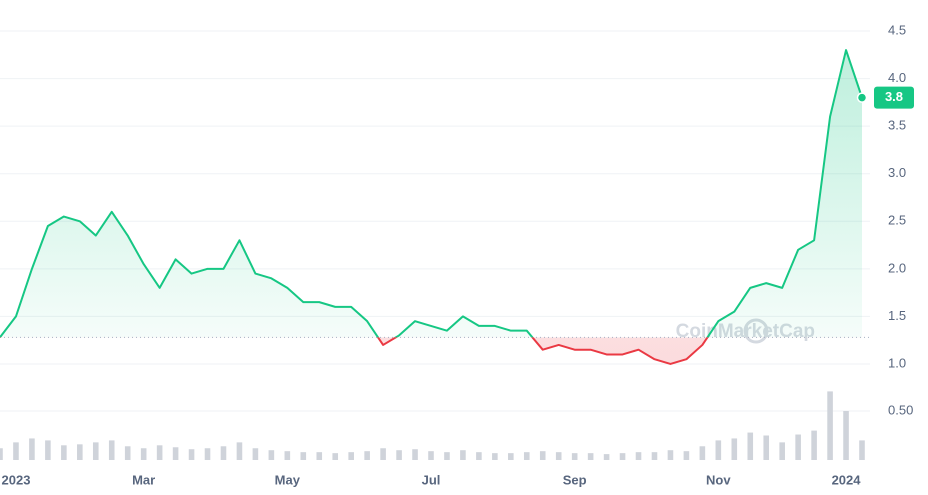 The image size is (928, 495). What do you see at coordinates (897, 172) in the screenshot?
I see `y-tick-label: 3.0` at bounding box center [897, 172].